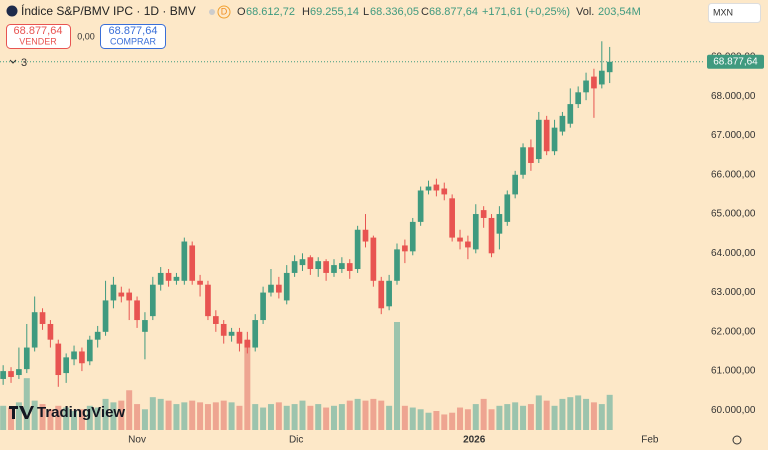 The width and height of the screenshot is (768, 450). Describe the element at coordinates (394, 12) in the screenshot. I see `legend-value: 68.336,05` at that location.